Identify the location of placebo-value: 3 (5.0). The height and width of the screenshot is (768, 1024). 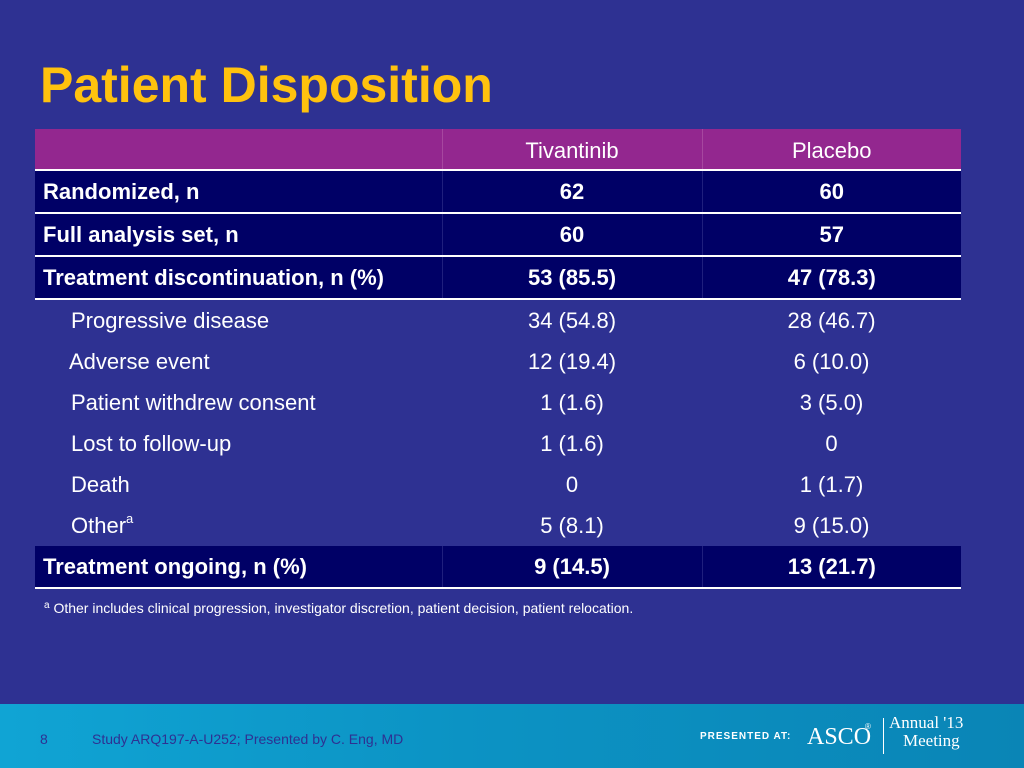
(831, 402).